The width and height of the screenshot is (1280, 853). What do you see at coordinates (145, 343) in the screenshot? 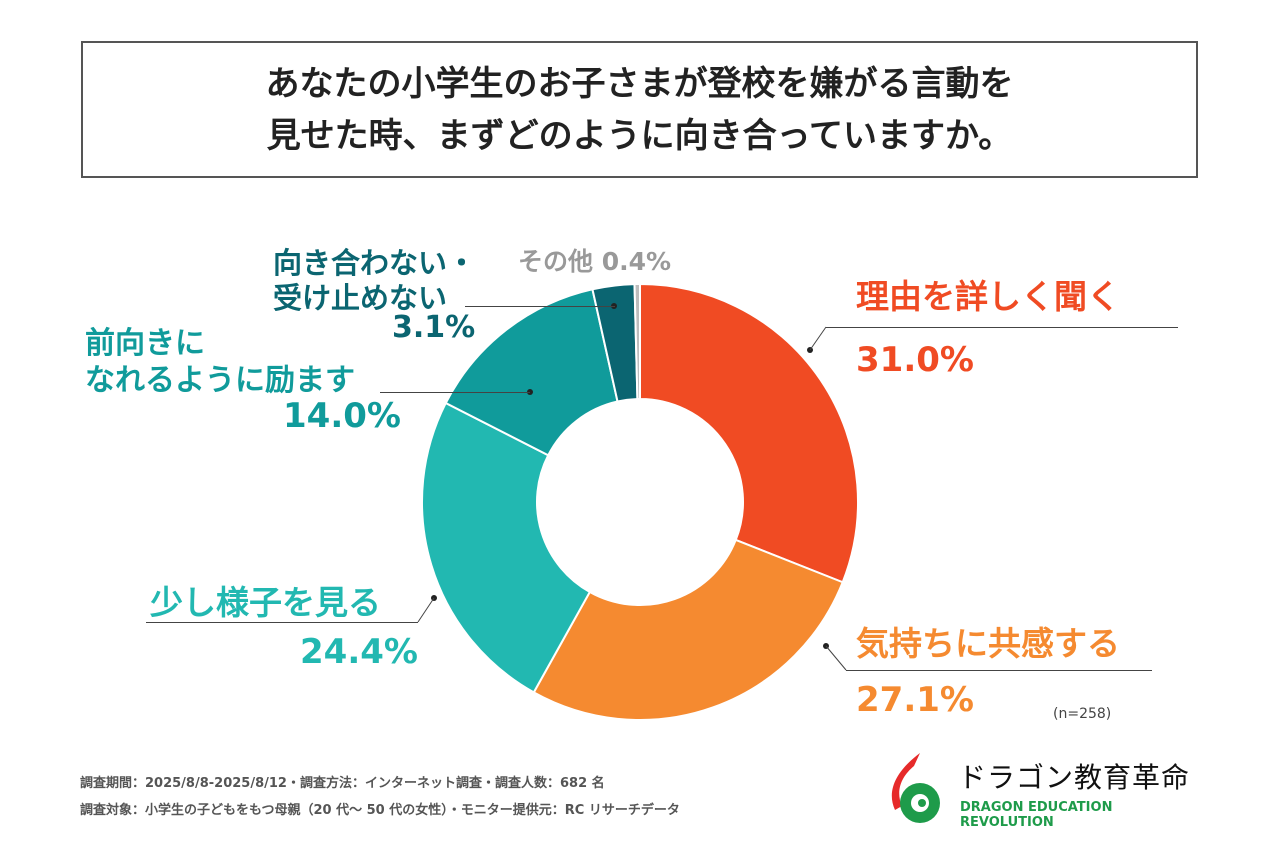
I see `label-encourage-1: 前向きに` at bounding box center [145, 343].